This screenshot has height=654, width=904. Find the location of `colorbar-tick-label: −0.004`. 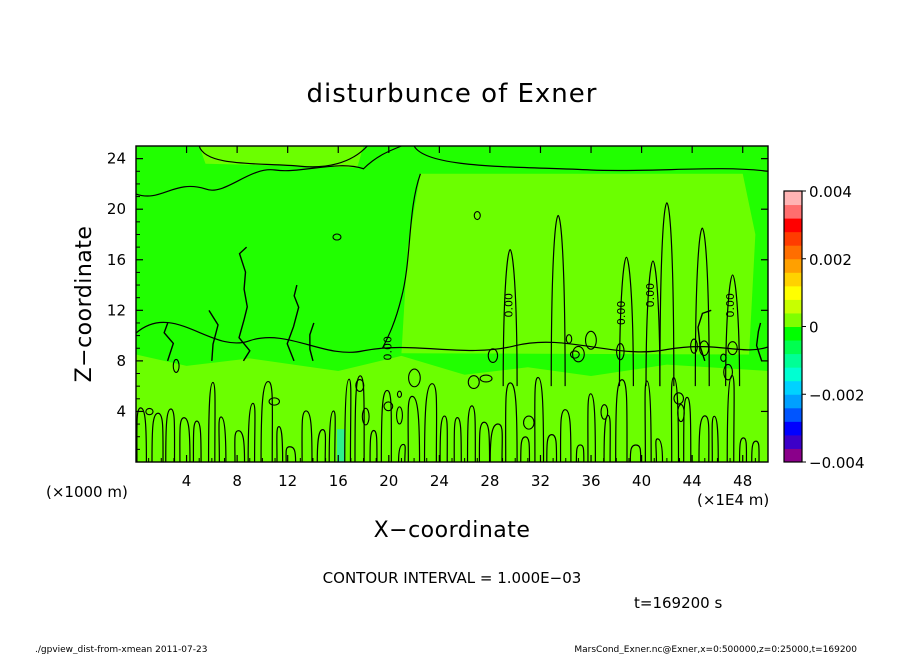

colorbar-tick-label: −0.004 is located at coordinates (837, 463).